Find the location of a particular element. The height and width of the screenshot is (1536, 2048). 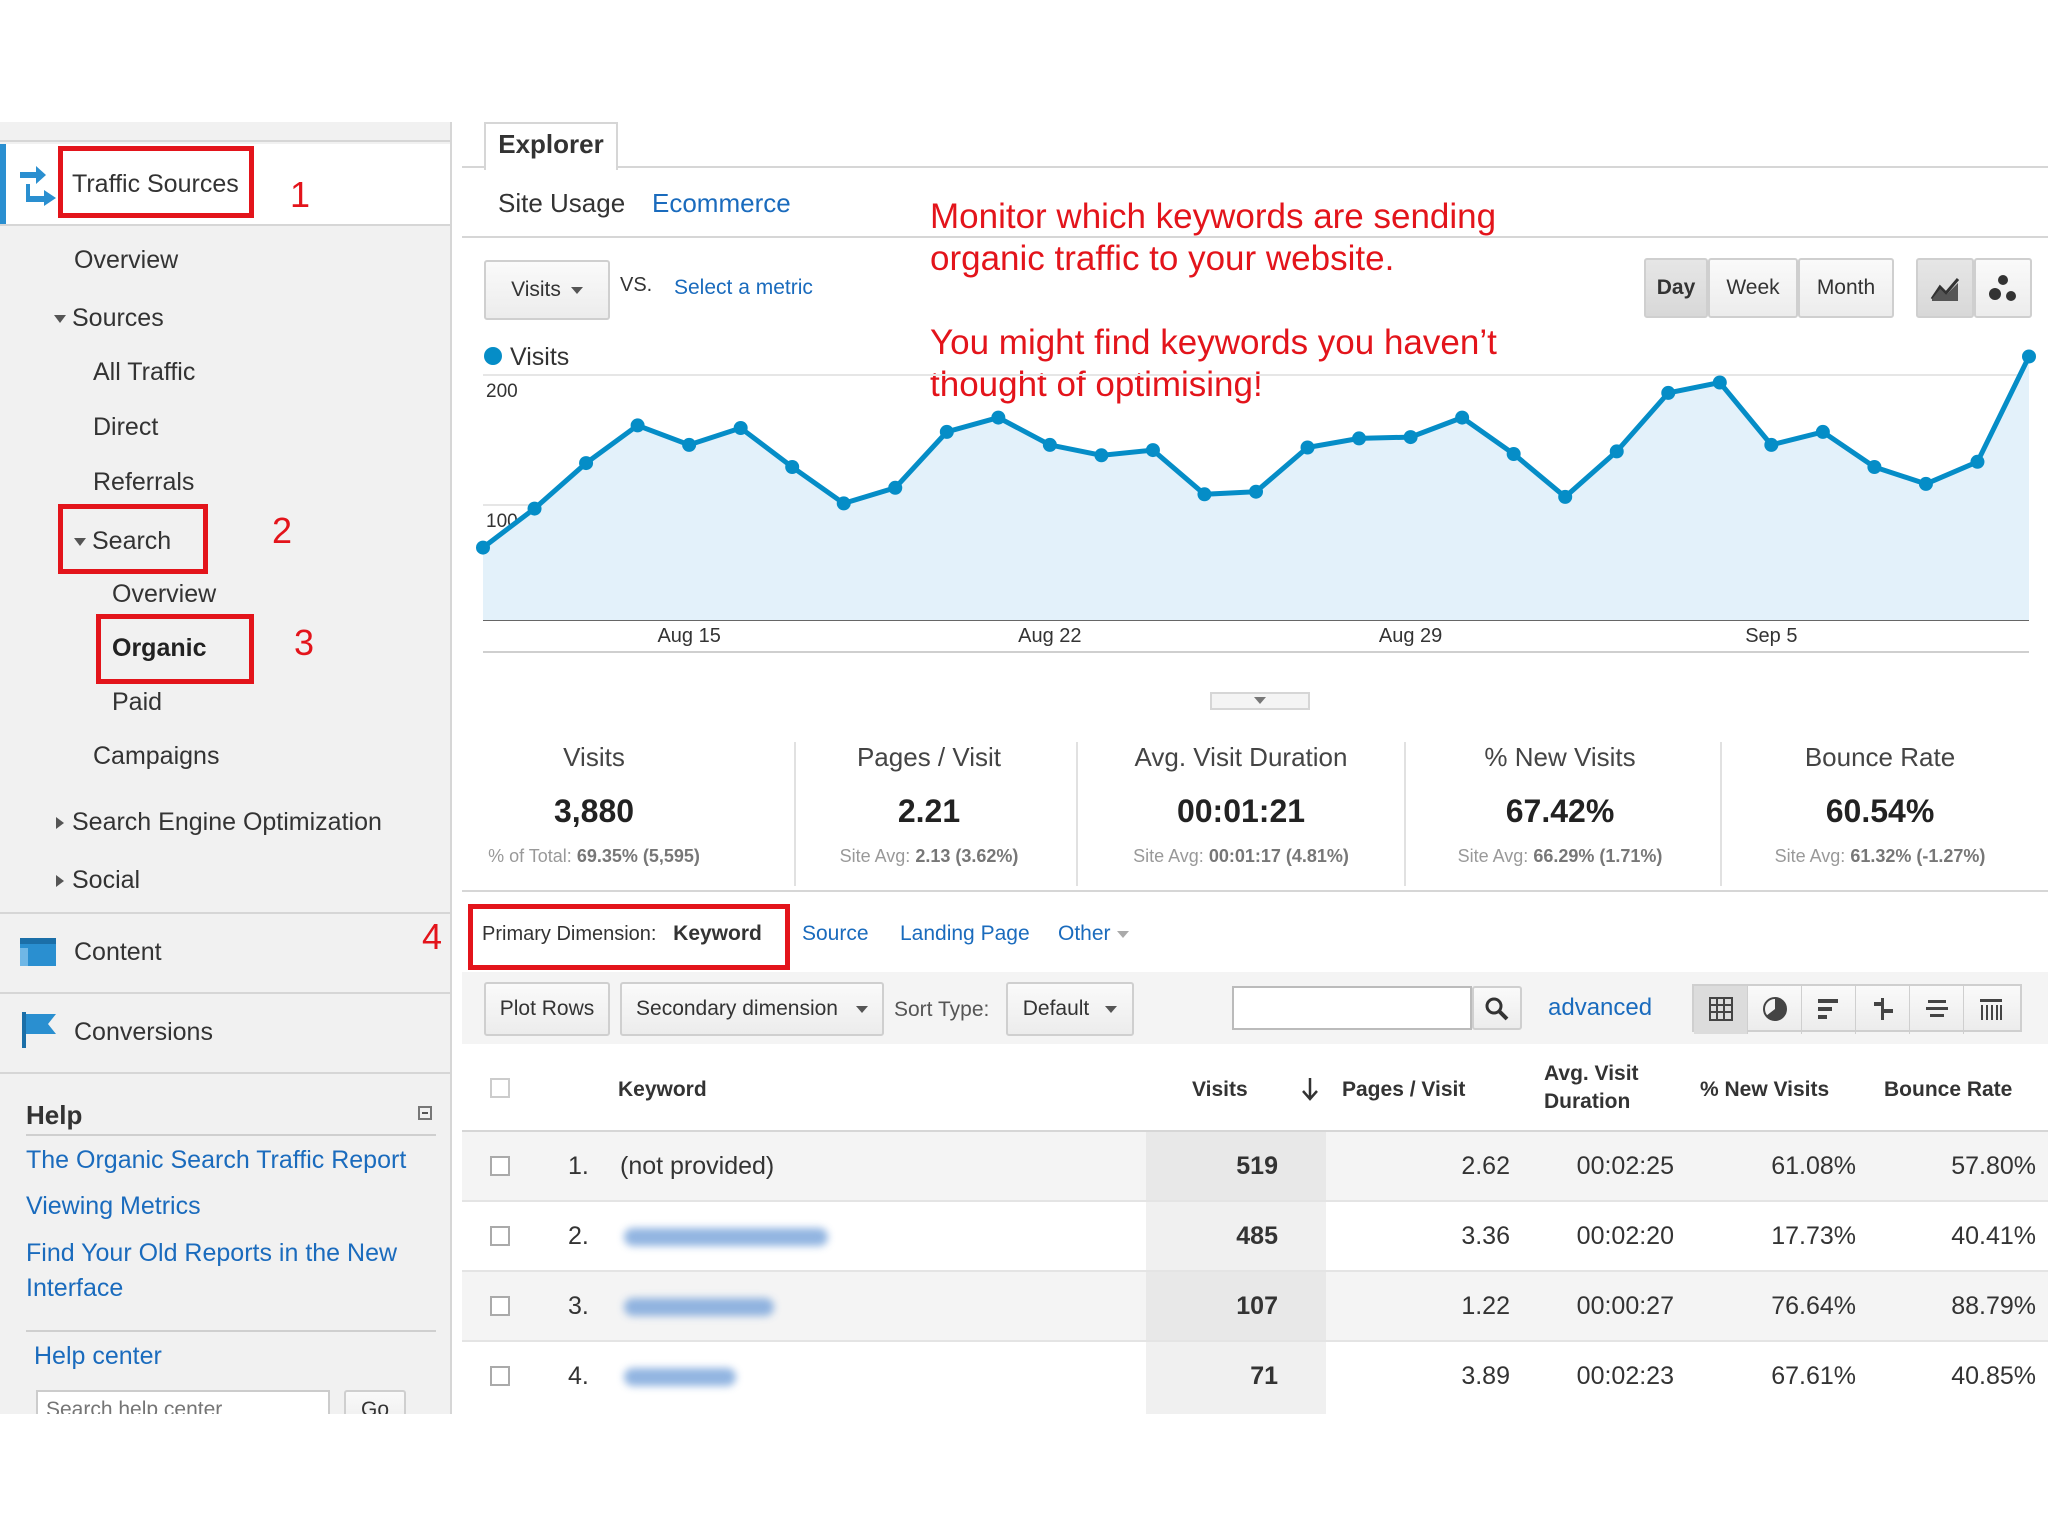

table-row: 2. 485 3.36 00:02:20 17.73% 40.41% is located at coordinates (1255, 1236).